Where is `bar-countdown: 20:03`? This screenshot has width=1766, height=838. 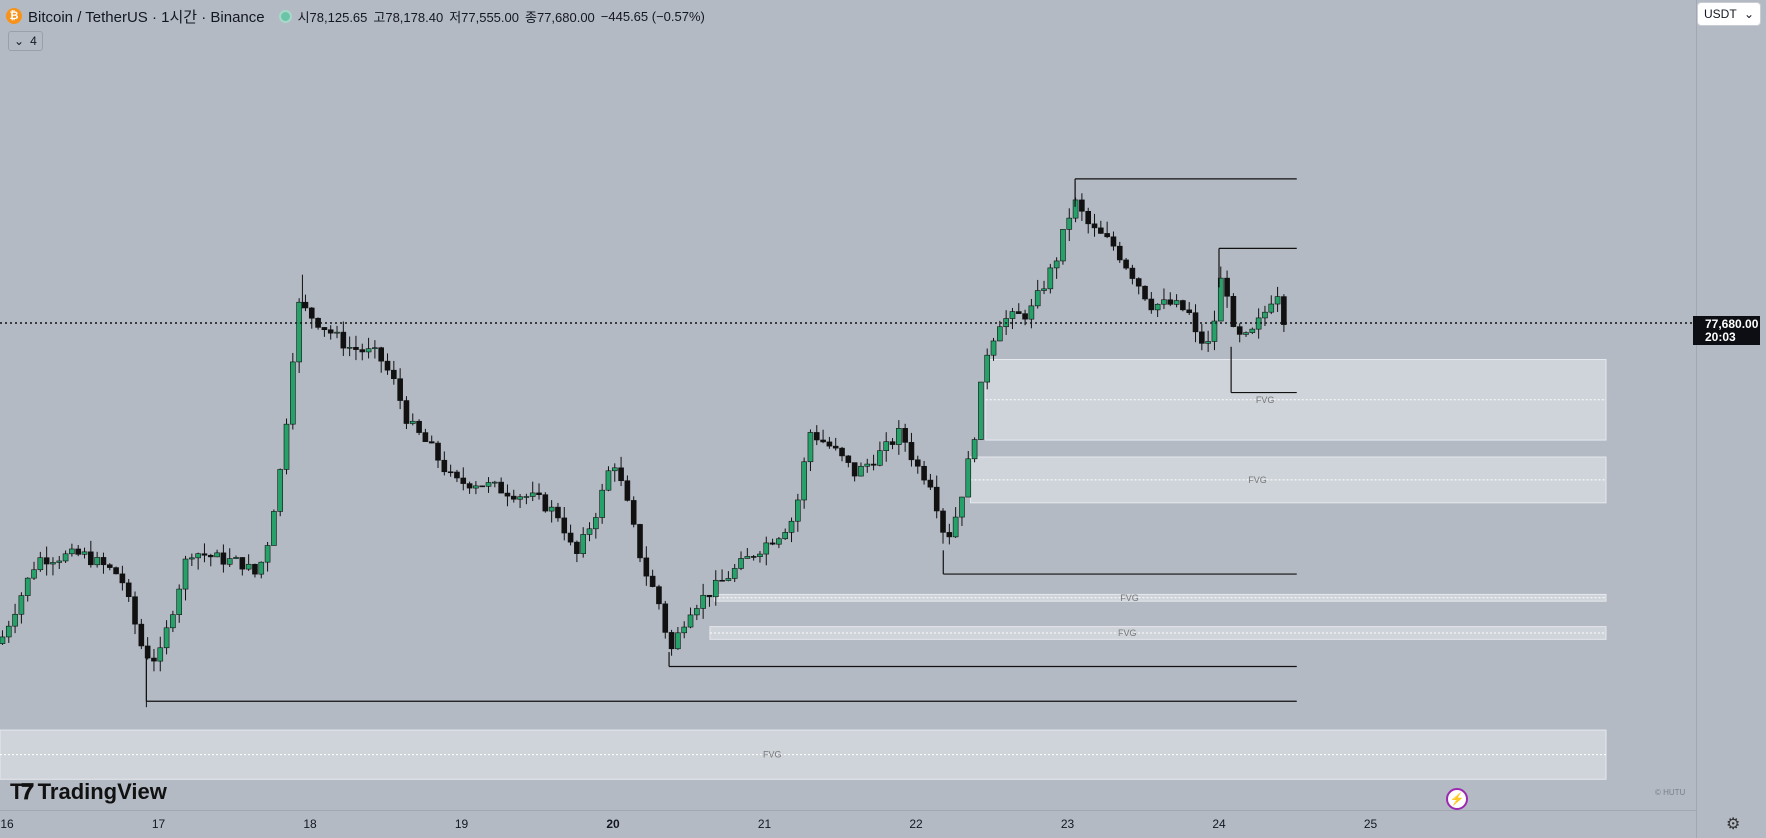
bar-countdown: 20:03 is located at coordinates (1720, 337).